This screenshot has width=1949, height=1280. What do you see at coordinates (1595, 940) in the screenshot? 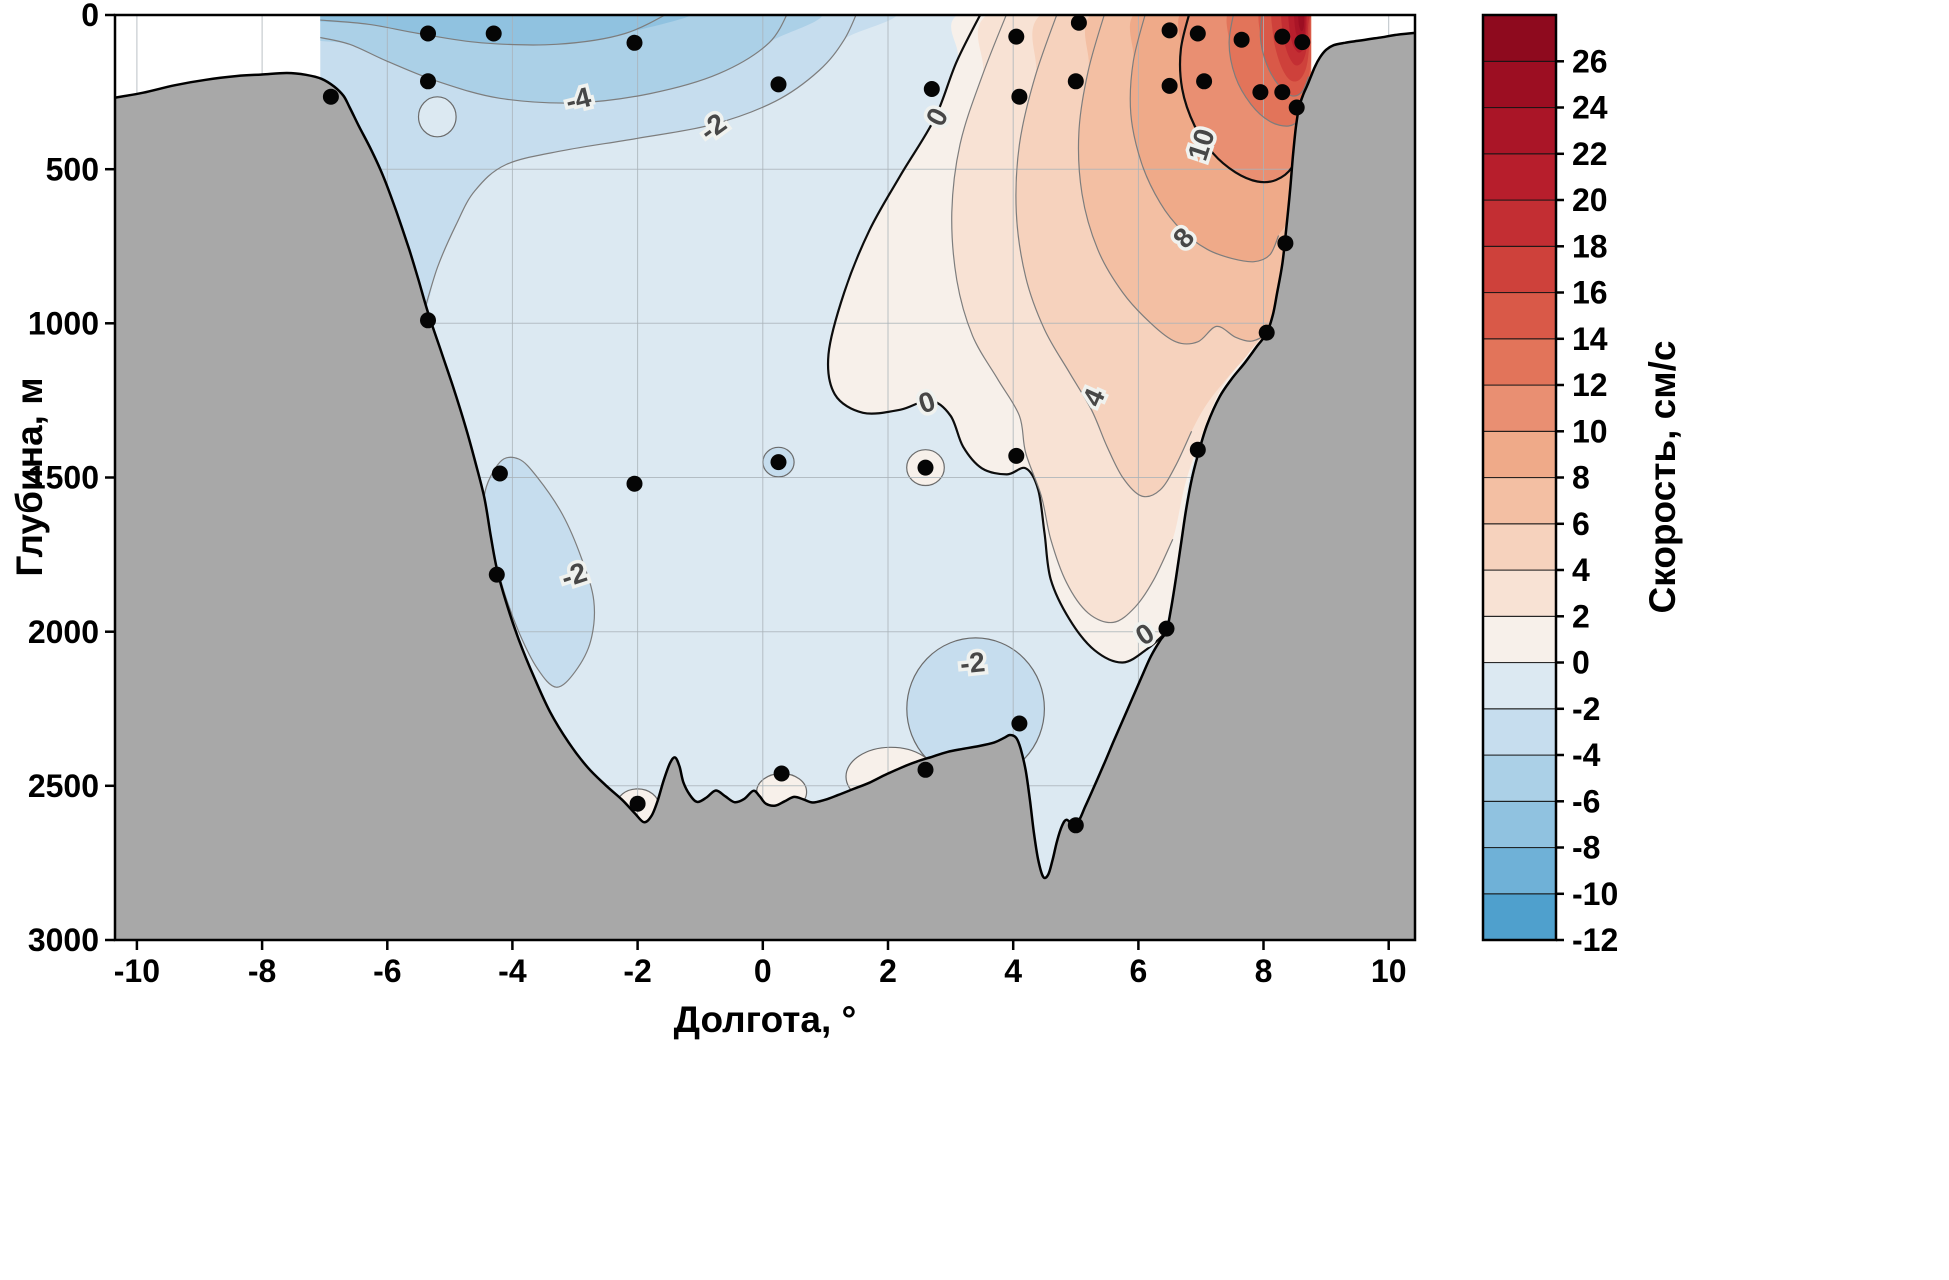
I see `colorbar-tick-label: -12` at bounding box center [1595, 940].